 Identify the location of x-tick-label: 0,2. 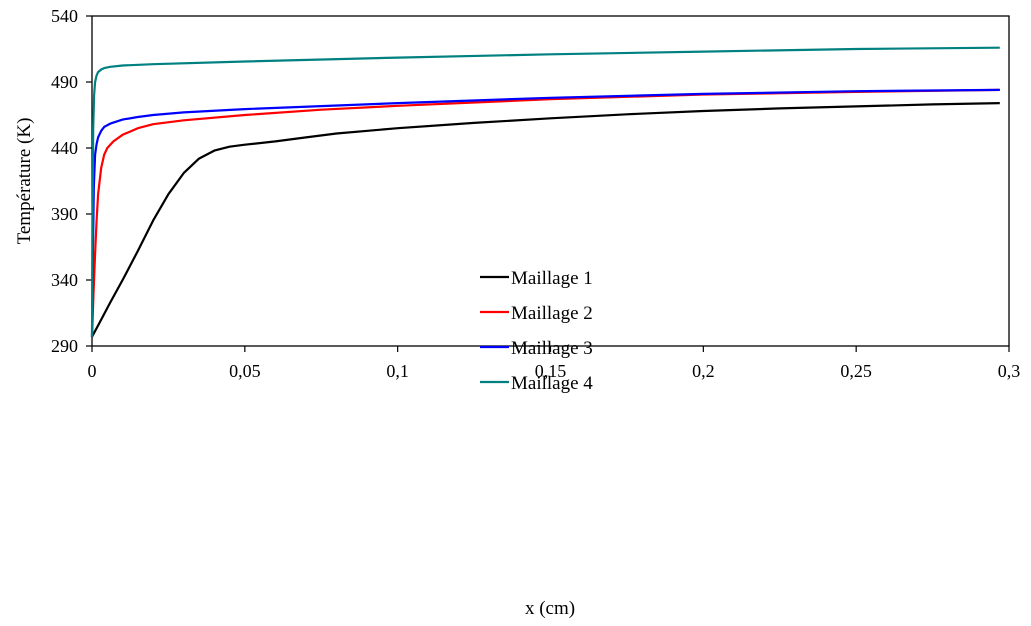
(703, 371).